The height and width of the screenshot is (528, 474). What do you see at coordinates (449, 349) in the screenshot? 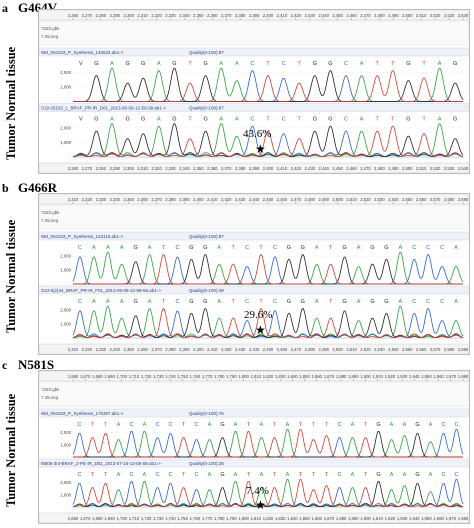
I see `bottom-tick-label: 2,580` at bounding box center [449, 349].